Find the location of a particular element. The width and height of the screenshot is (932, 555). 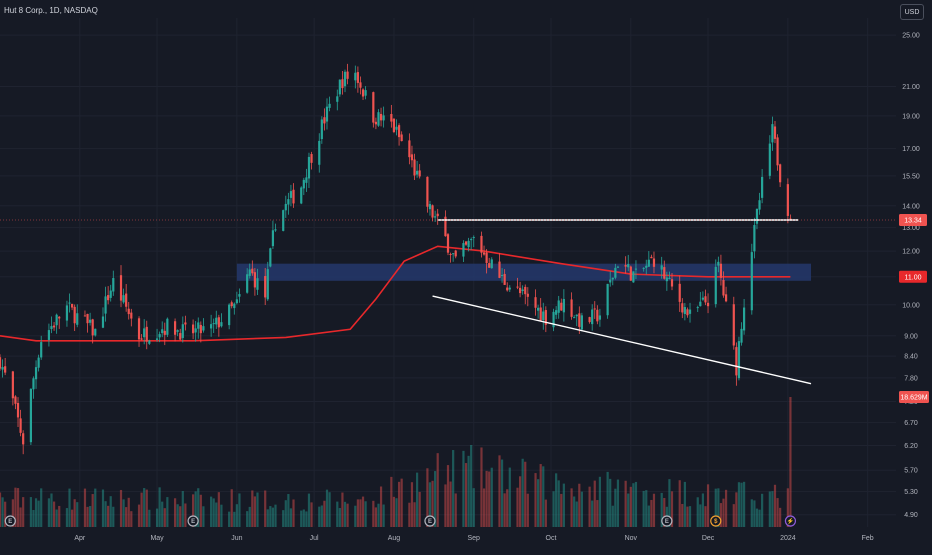

x-axis-tick-label: Jun is located at coordinates (236, 538).